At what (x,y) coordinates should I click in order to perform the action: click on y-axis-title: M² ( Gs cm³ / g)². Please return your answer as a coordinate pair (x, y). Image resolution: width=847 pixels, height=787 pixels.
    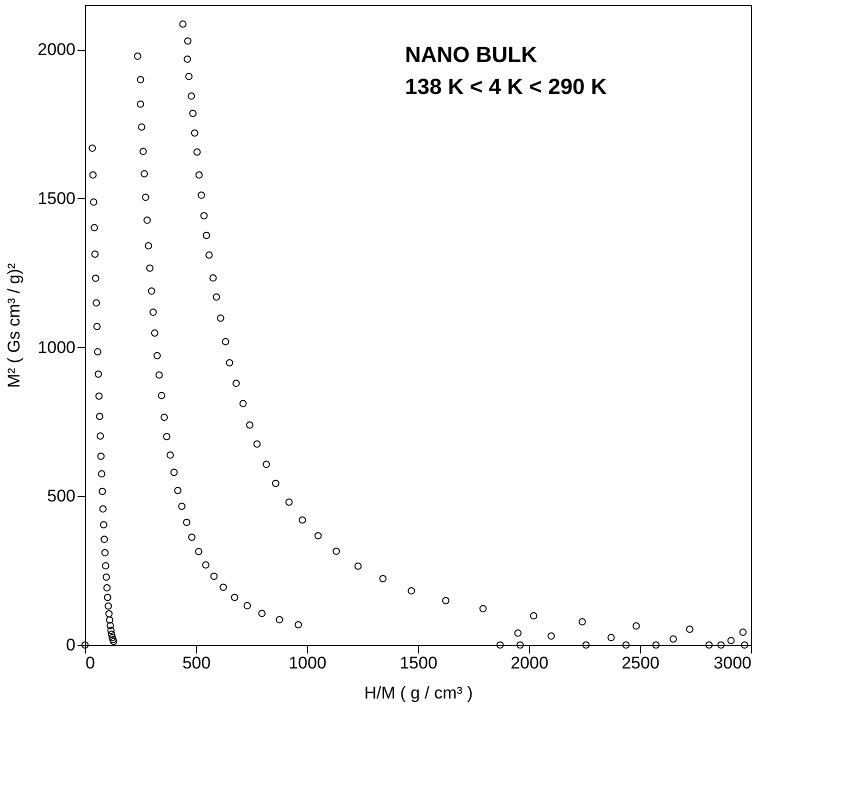
    Looking at the image, I should click on (14, 325).